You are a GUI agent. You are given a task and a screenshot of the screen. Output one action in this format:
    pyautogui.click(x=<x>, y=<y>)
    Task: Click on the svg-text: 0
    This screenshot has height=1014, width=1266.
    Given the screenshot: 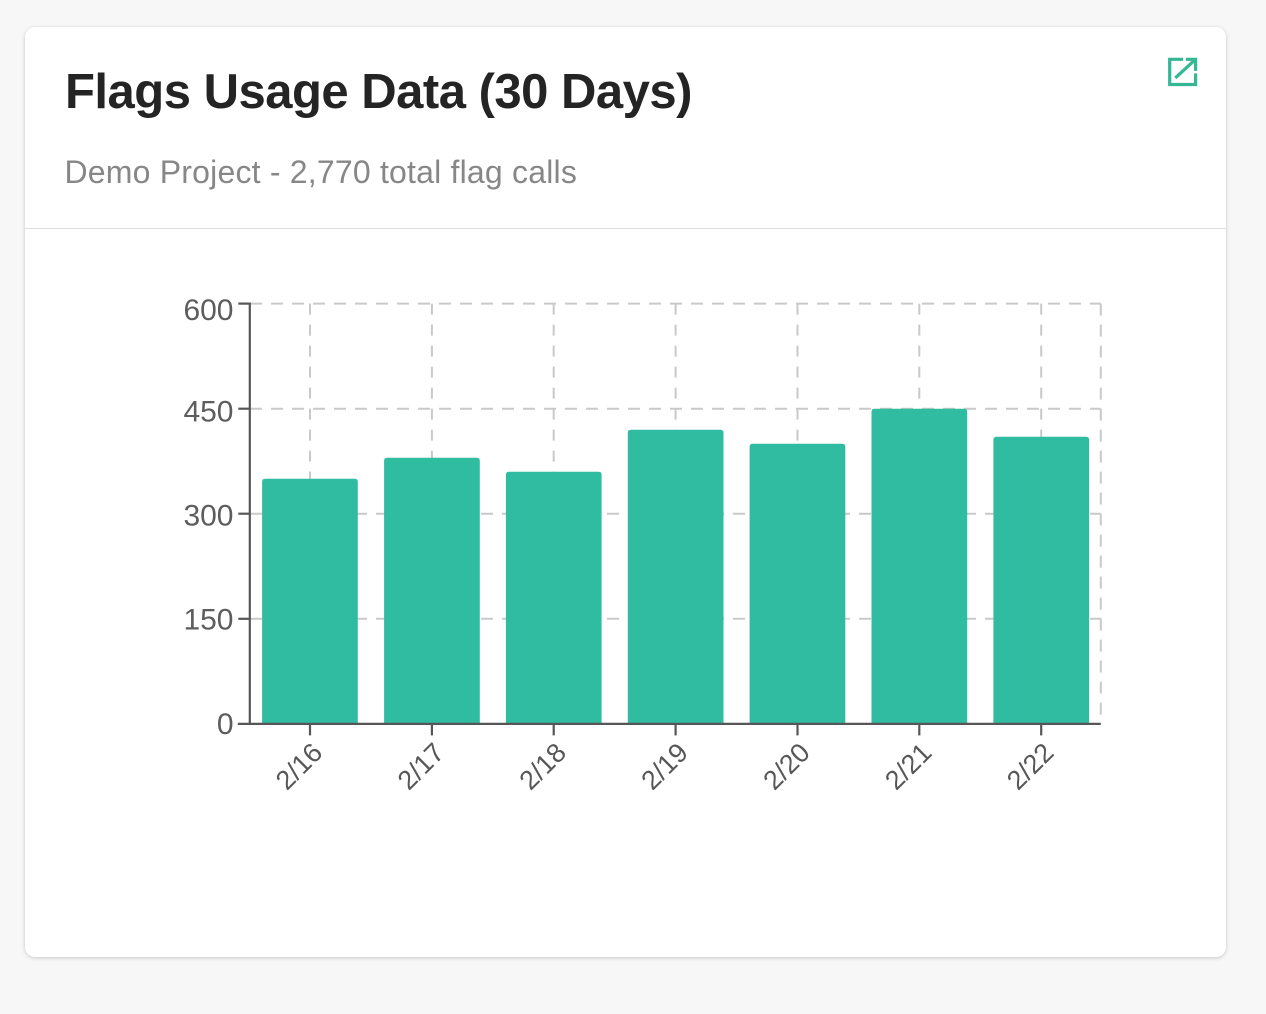 What is the action you would take?
    pyautogui.click(x=225, y=724)
    